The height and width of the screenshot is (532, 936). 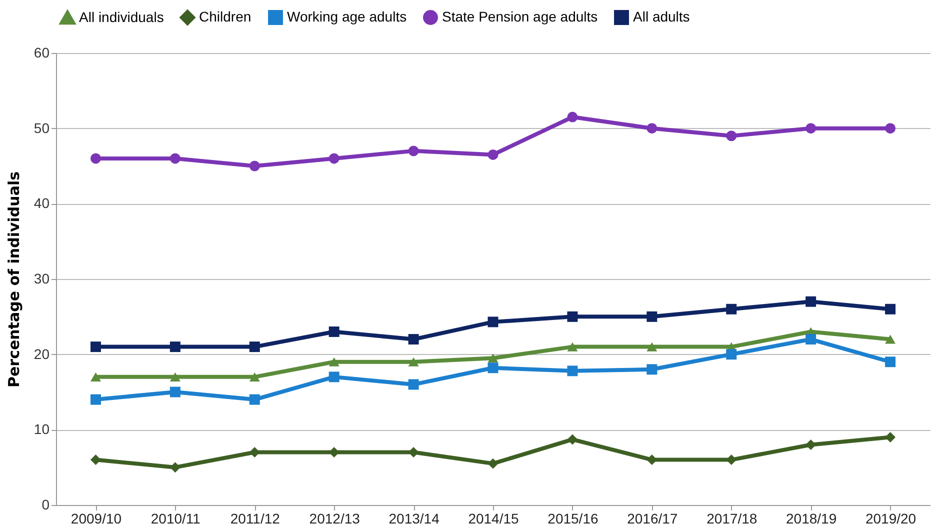 I want to click on y-tick-label: 0, so click(x=46, y=504).